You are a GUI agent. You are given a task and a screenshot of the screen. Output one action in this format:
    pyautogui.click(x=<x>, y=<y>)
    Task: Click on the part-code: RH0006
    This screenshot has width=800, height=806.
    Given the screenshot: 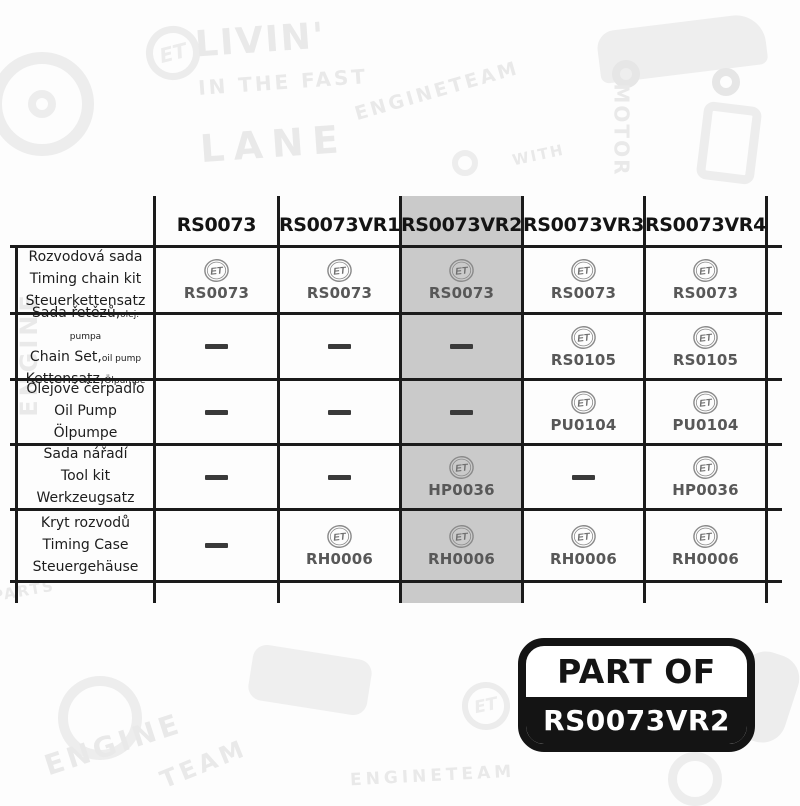 What is the action you would take?
    pyautogui.click(x=339, y=558)
    